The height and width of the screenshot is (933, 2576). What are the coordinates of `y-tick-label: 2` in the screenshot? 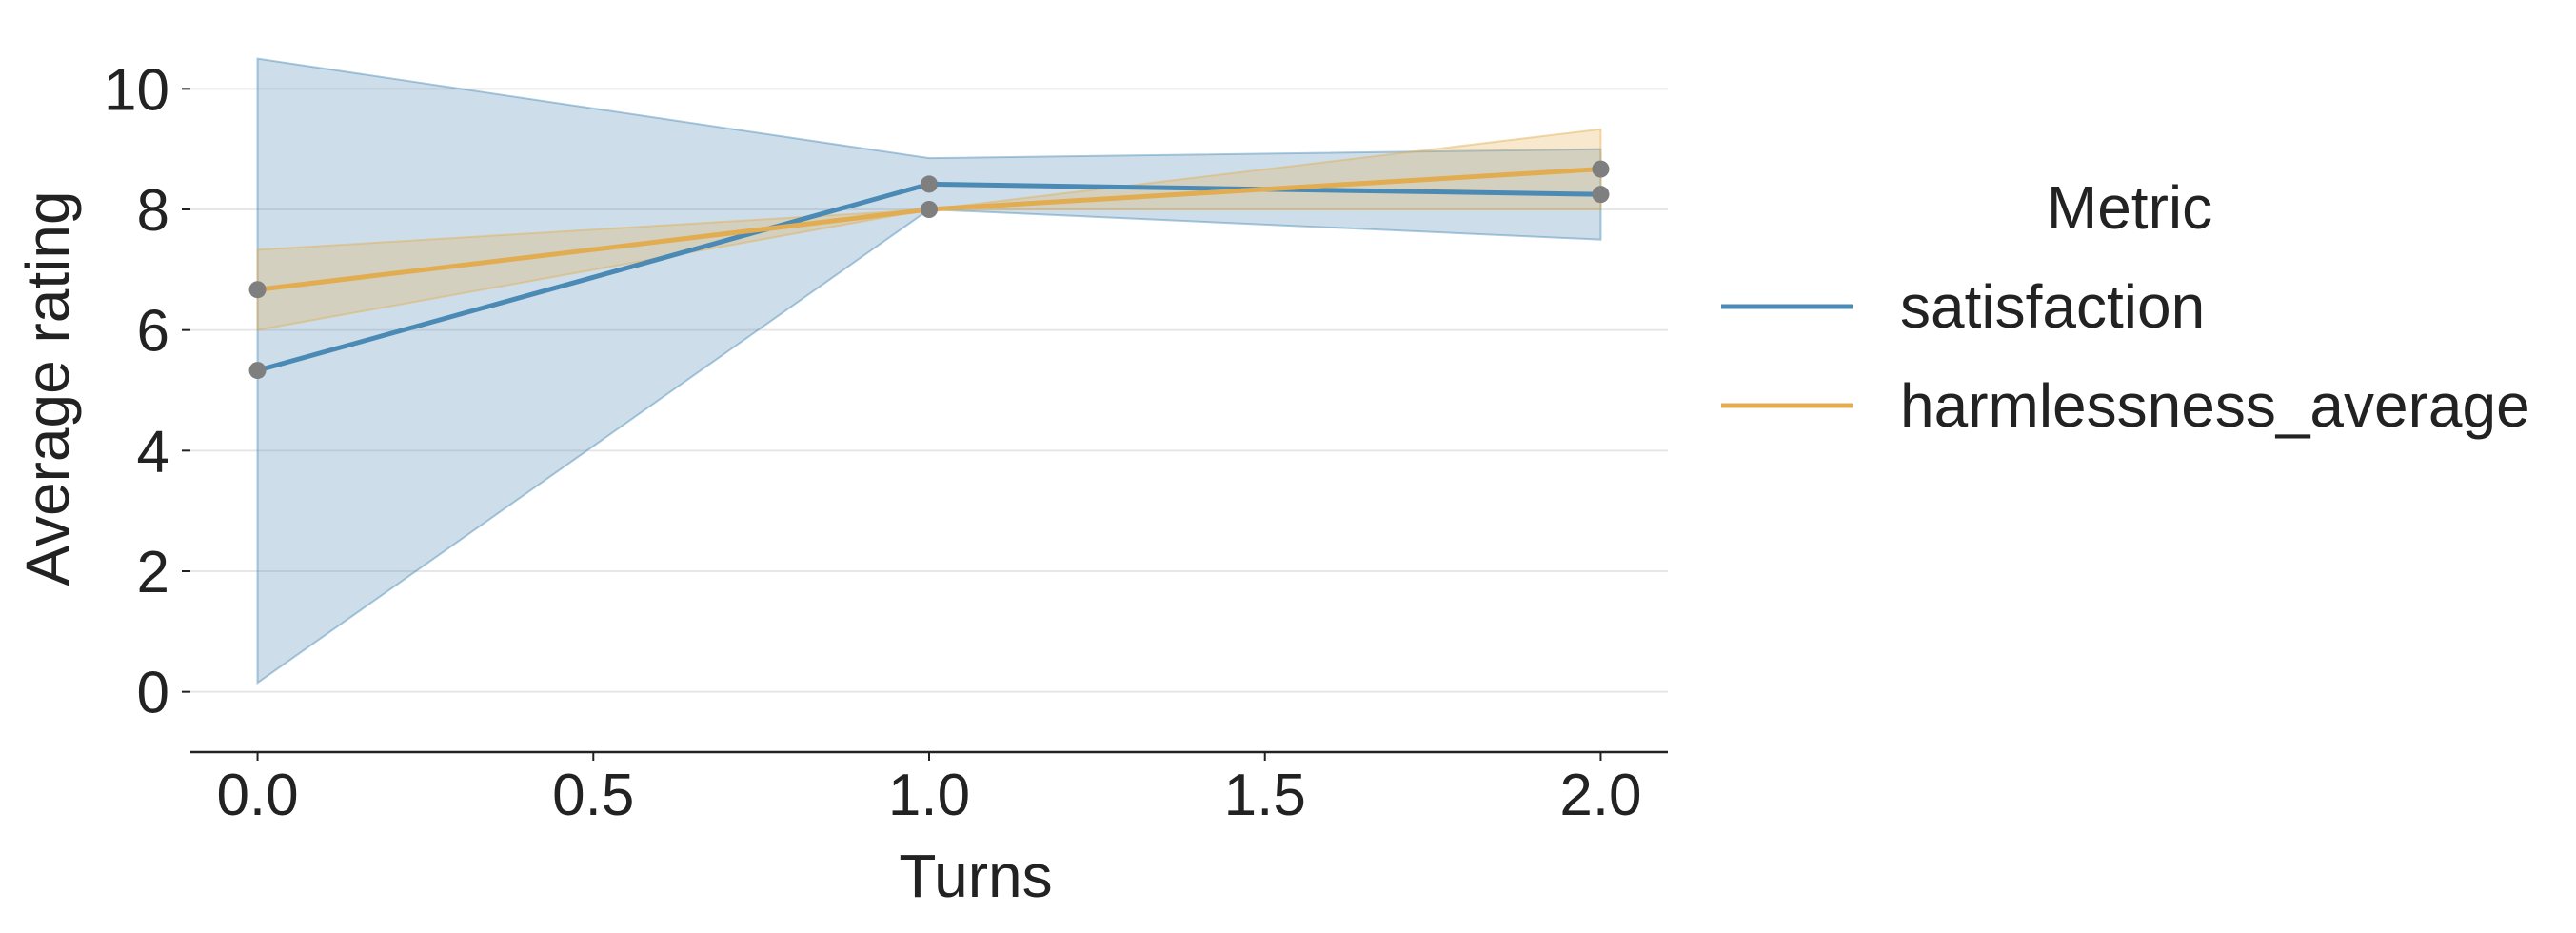 It's located at (153, 572).